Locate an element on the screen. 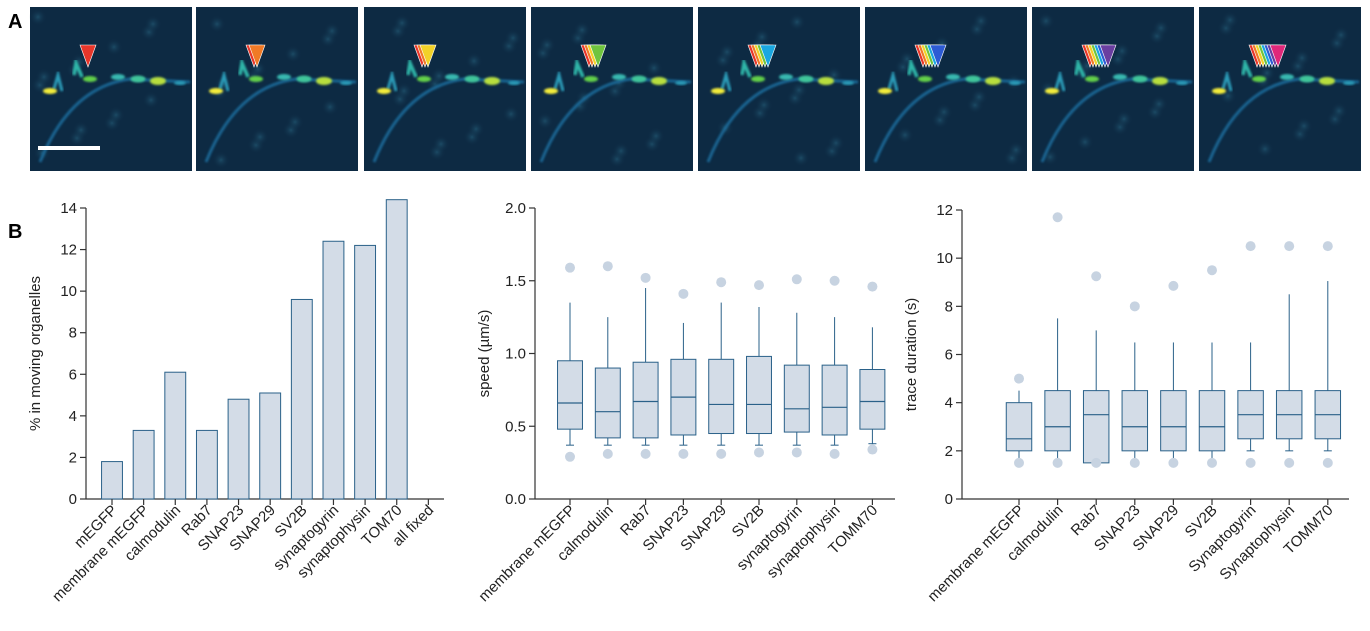 The image size is (1370, 631). panel-label-b: B is located at coordinates (15, 232).